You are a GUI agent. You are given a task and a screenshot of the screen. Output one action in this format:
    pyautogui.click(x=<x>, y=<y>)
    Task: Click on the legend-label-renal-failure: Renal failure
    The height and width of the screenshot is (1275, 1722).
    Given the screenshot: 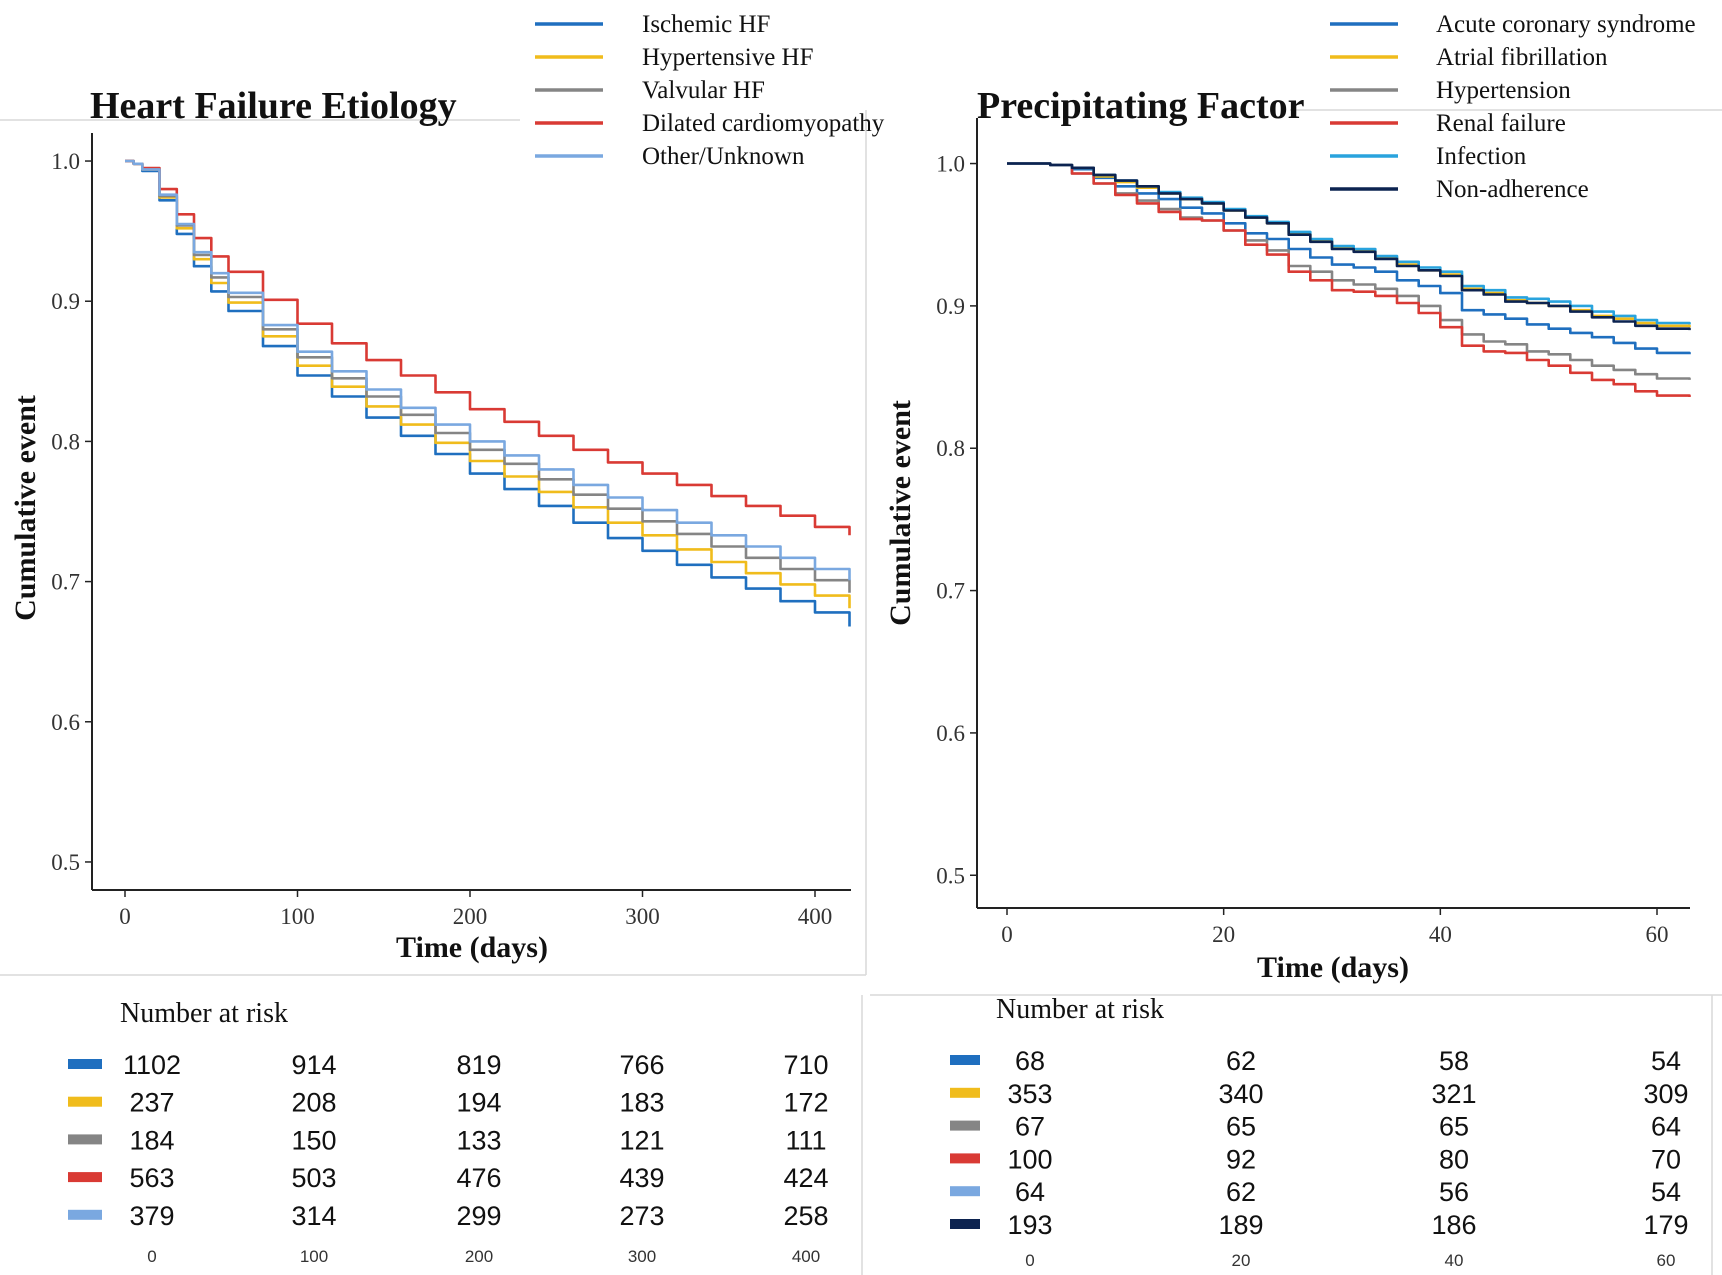 What is the action you would take?
    pyautogui.click(x=1501, y=123)
    